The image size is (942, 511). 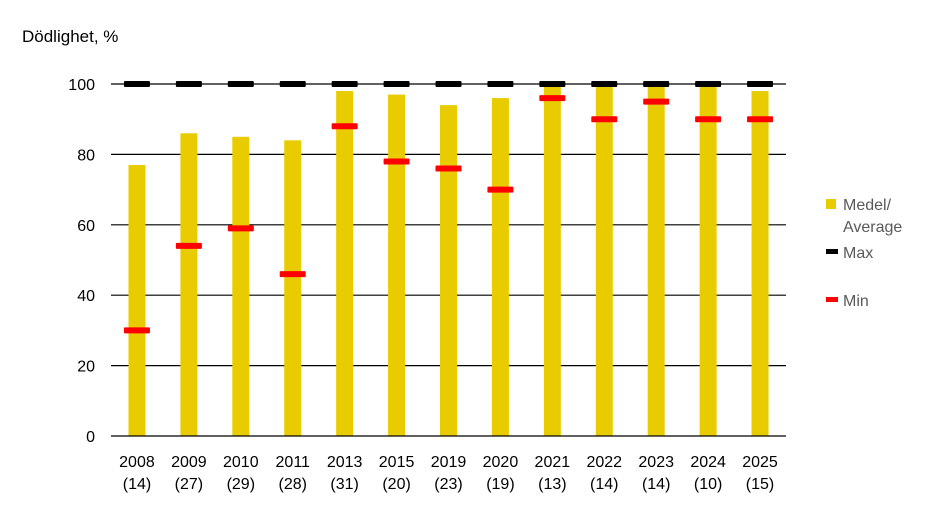 What do you see at coordinates (293, 462) in the screenshot?
I see `x-tick-label-year: 2011` at bounding box center [293, 462].